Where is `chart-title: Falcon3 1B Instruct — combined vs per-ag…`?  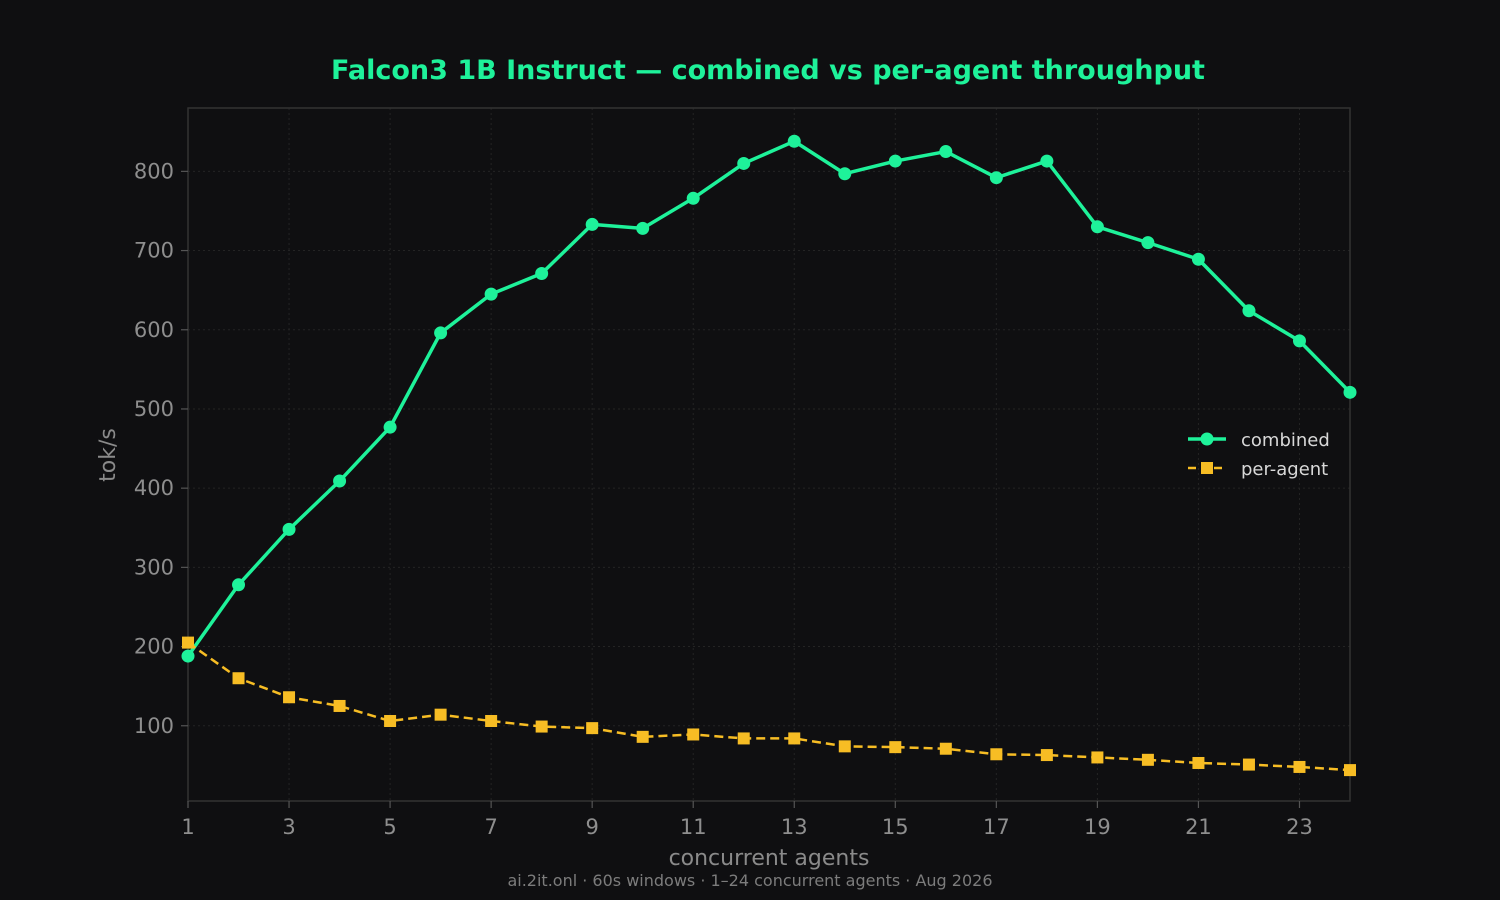 chart-title: Falcon3 1B Instruct — combined vs per-ag… is located at coordinates (768, 70).